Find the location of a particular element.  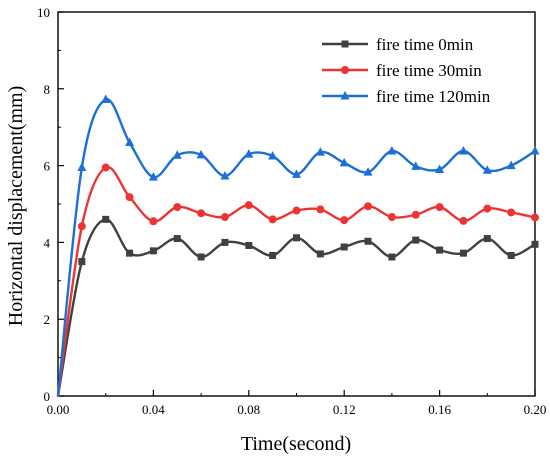

legend-label: fire time 120min is located at coordinates (433, 96).